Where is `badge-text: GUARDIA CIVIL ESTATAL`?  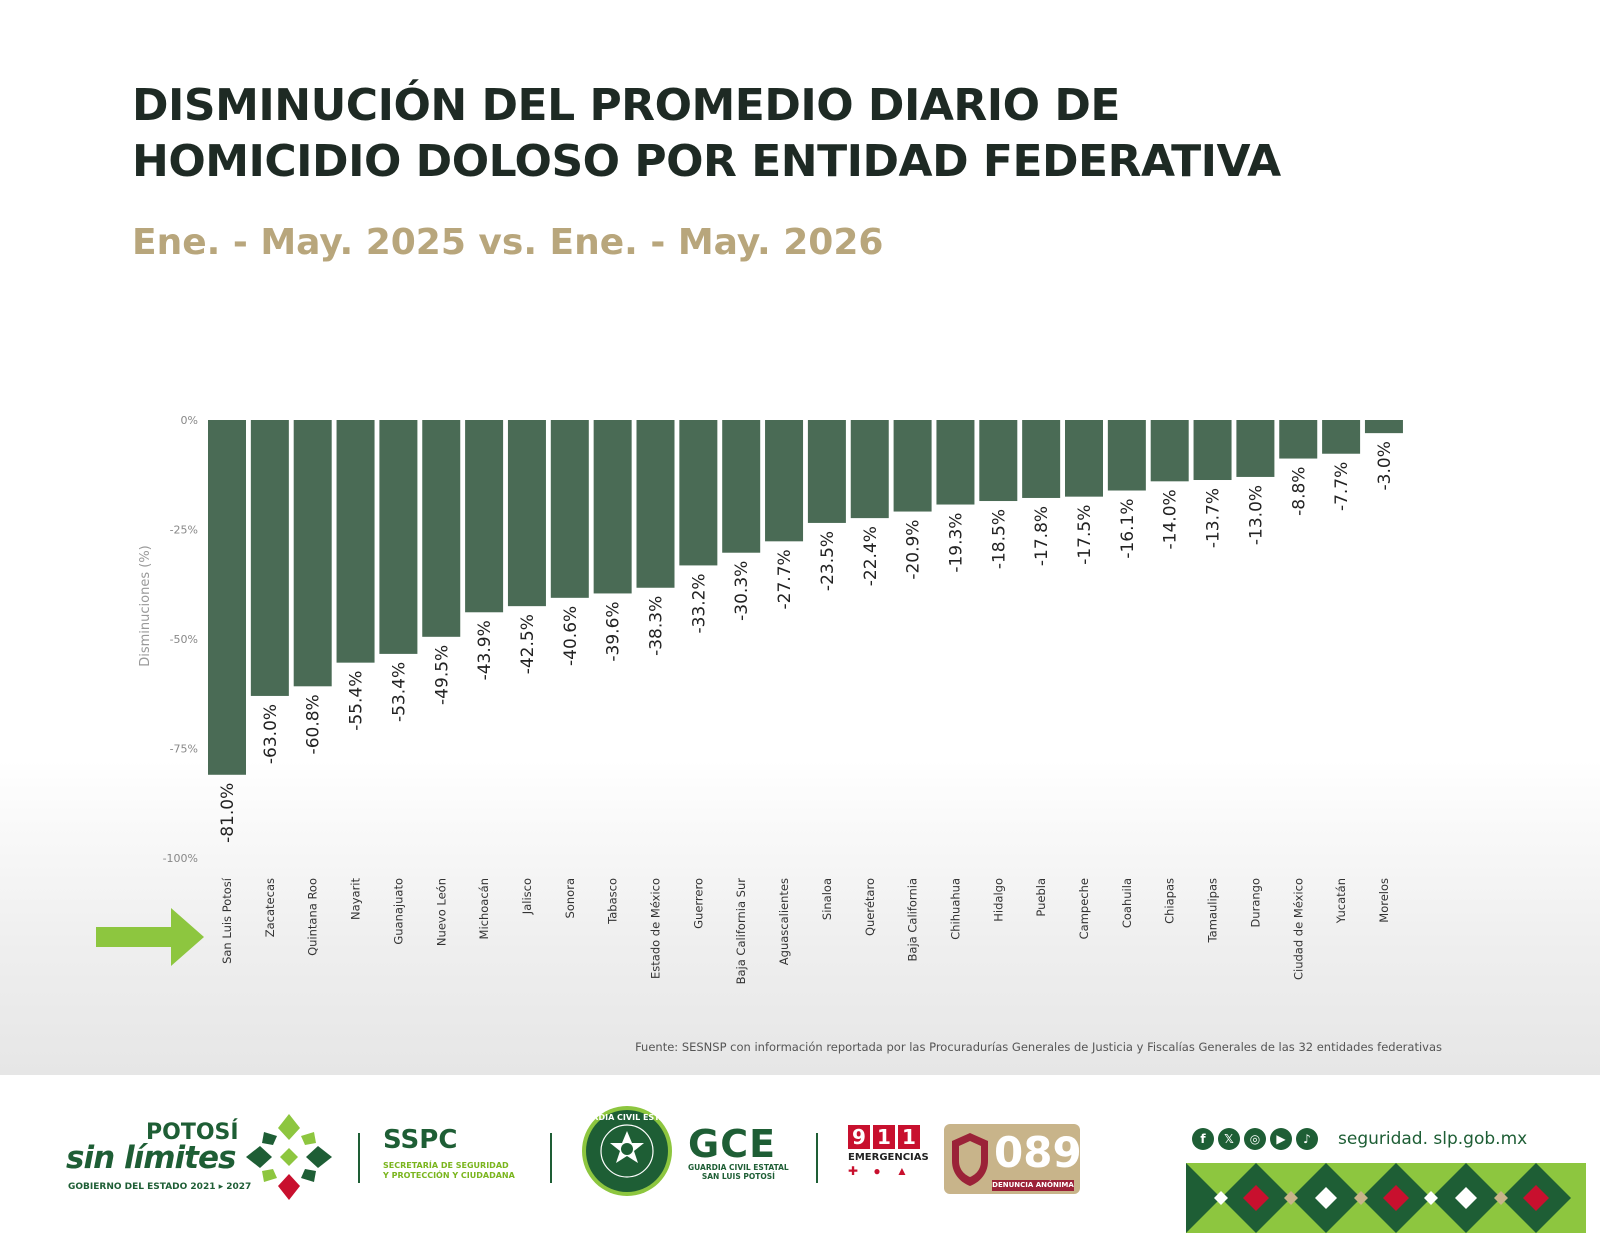
badge-text: GUARDIA CIVIL ESTATAL is located at coordinates (627, 1117).